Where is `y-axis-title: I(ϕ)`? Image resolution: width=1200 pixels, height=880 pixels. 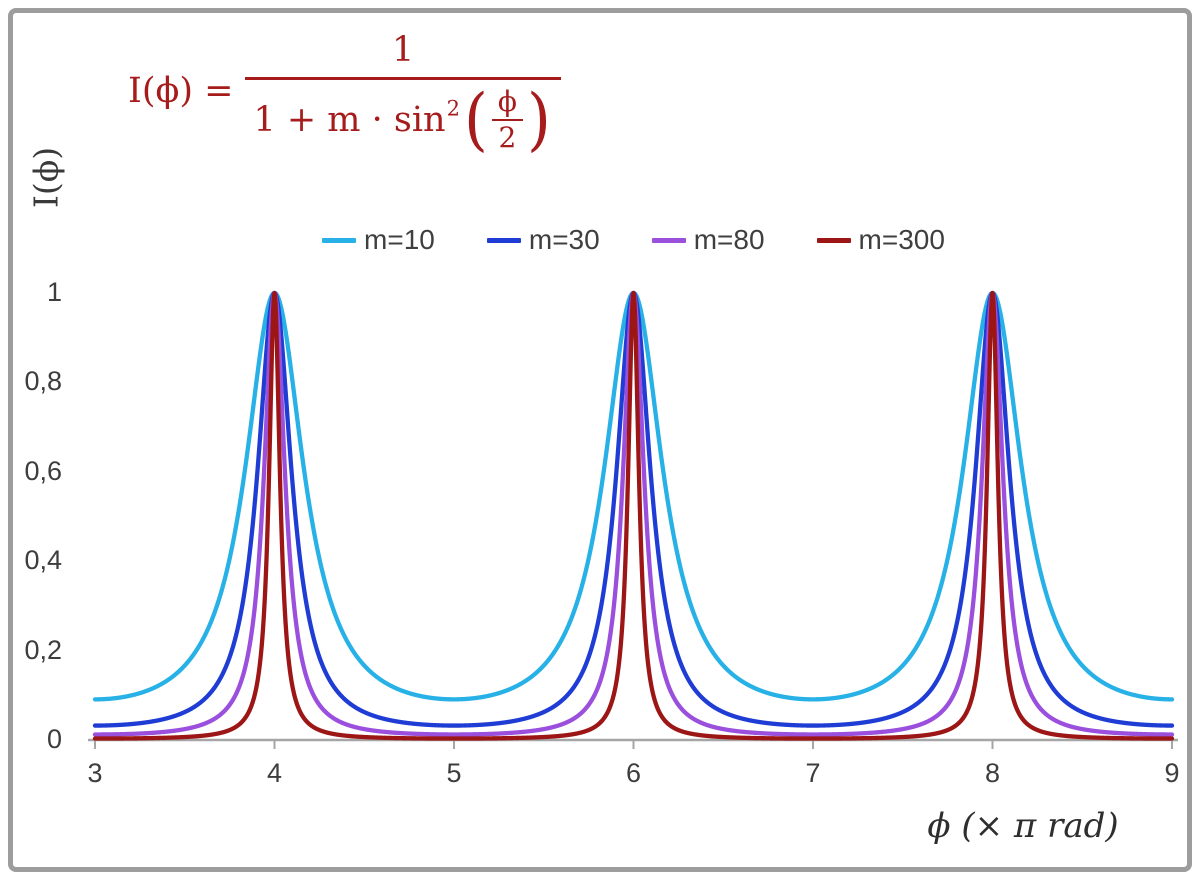 y-axis-title: I(ϕ) is located at coordinates (46, 177).